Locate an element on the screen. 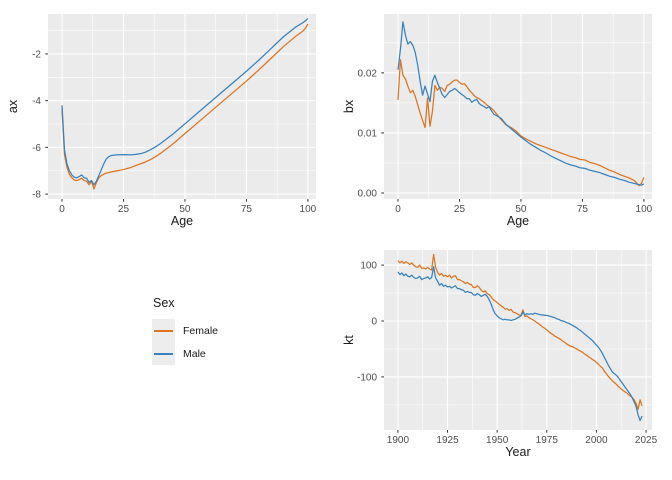 Image resolution: width=672 pixels, height=480 pixels. legend-key-male is located at coordinates (163, 353).